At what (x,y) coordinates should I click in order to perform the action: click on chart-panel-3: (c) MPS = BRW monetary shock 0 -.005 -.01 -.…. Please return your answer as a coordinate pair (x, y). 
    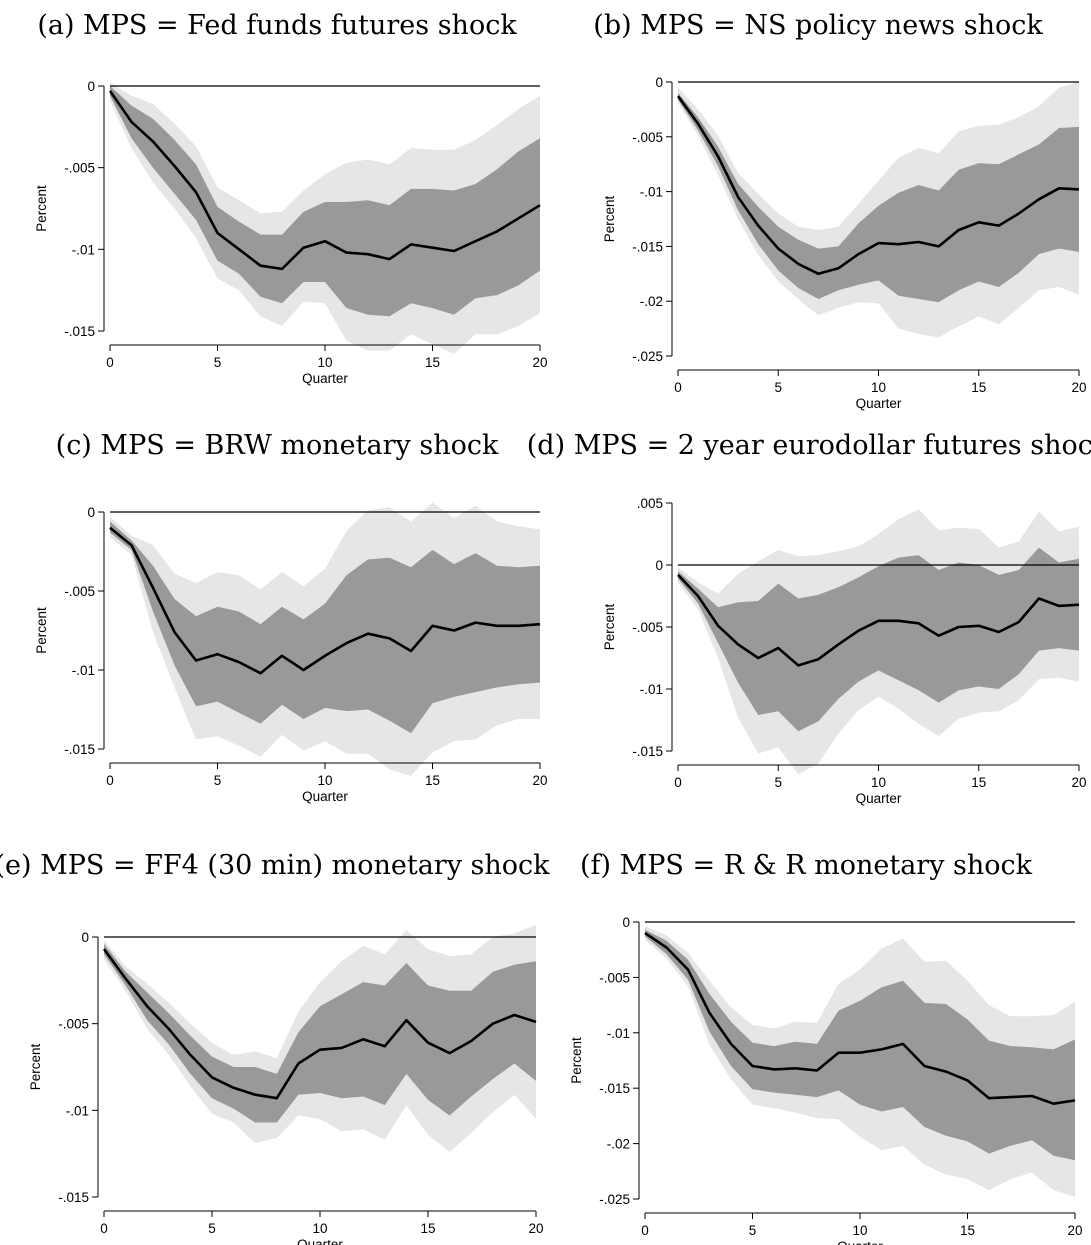
    Looking at the image, I should click on (291, 617).